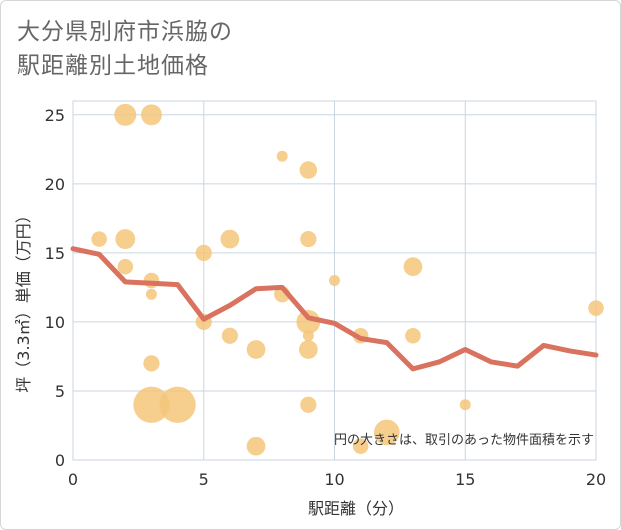 The height and width of the screenshot is (530, 621). I want to click on x-tick-label: 15, so click(465, 479).